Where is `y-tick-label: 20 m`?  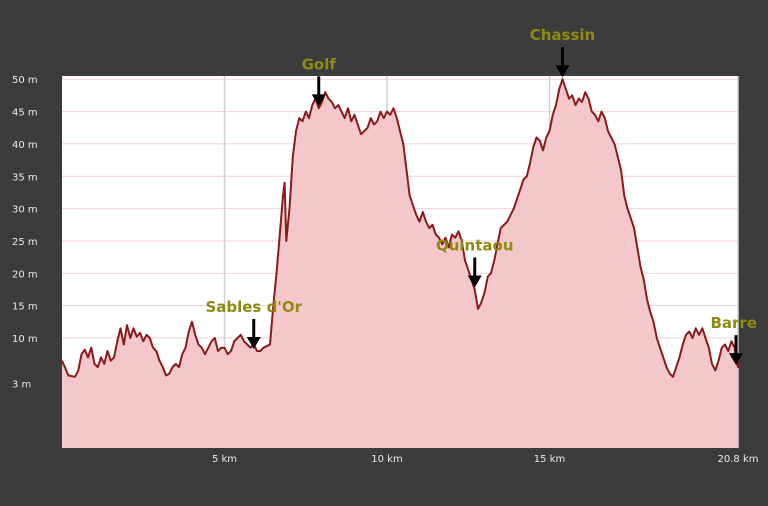
y-tick-label: 20 m is located at coordinates (25, 274).